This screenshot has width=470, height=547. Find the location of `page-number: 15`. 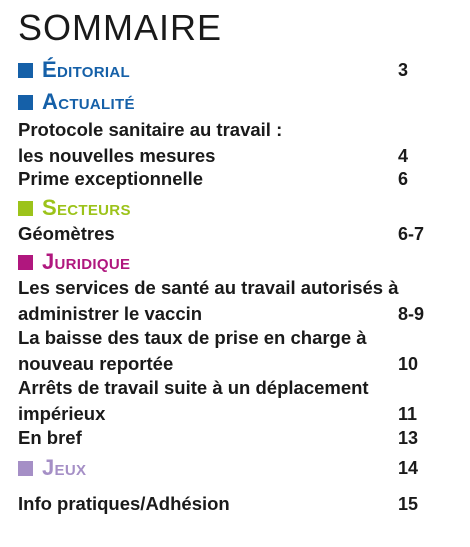

page-number: 15 is located at coordinates (408, 504).